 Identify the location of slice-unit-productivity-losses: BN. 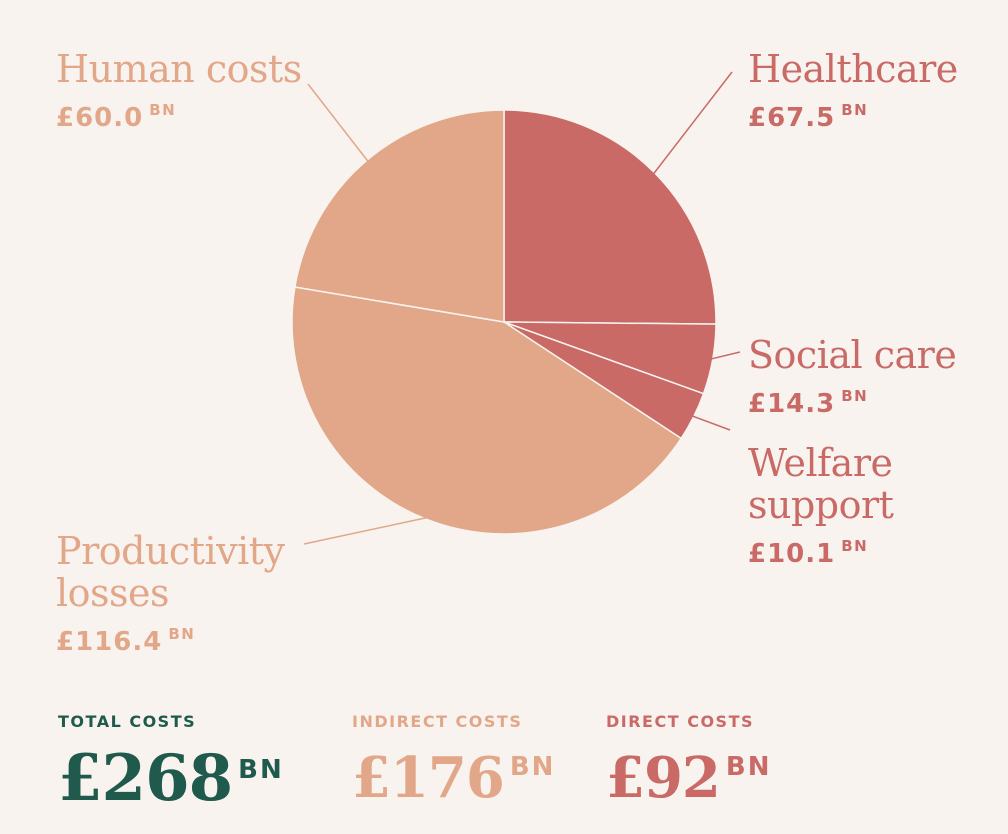
(182, 634).